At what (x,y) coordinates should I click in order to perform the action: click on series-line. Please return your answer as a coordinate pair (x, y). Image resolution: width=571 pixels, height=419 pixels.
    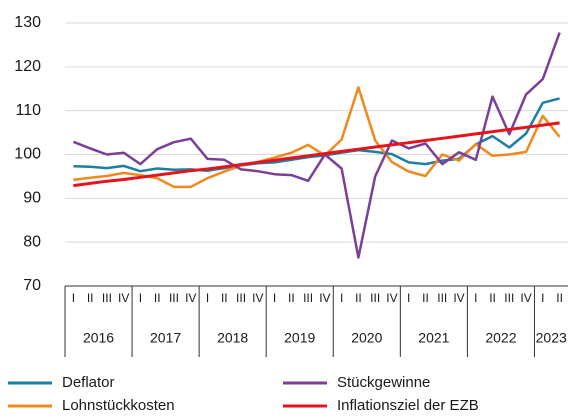
    Looking at the image, I should click on (316, 154).